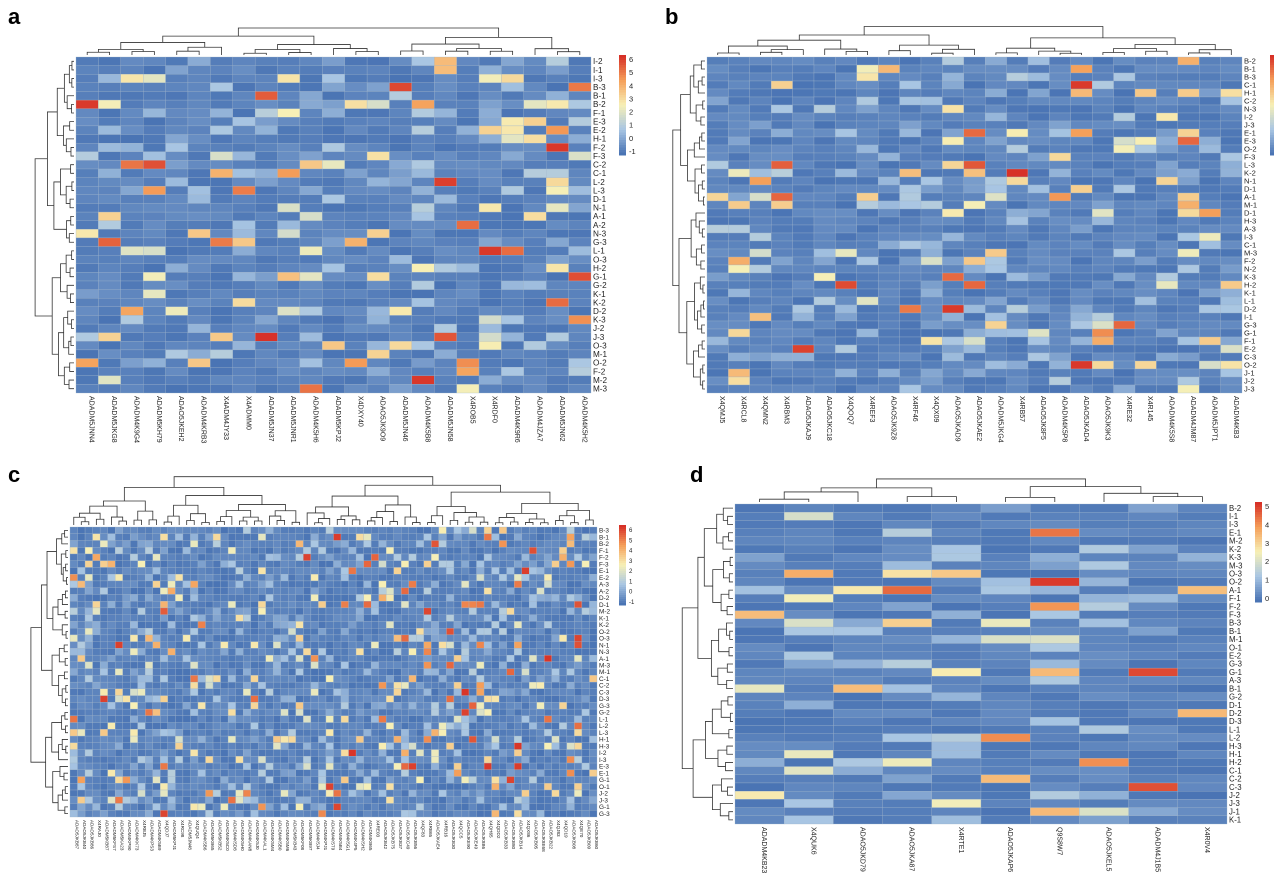 This screenshot has height=879, width=1274. I want to click on column-label: ADAO5JK9K3, so click(1106, 418).